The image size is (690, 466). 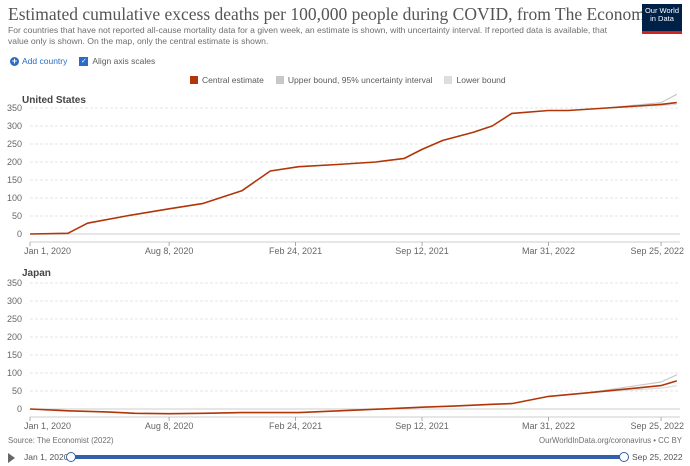 I want to click on add-country-label: Add country, so click(x=45, y=61).